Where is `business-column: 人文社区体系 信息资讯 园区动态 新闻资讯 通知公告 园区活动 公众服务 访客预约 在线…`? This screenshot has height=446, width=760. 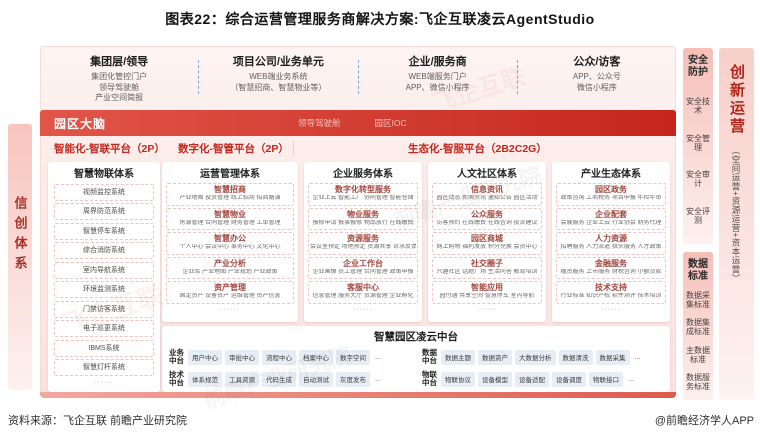
business-column: 人文社区体系 信息资讯 园区动态 新闻资讯 通知公告 园区活动 公众服务 访客预约 在线… is located at coordinates (487, 242).